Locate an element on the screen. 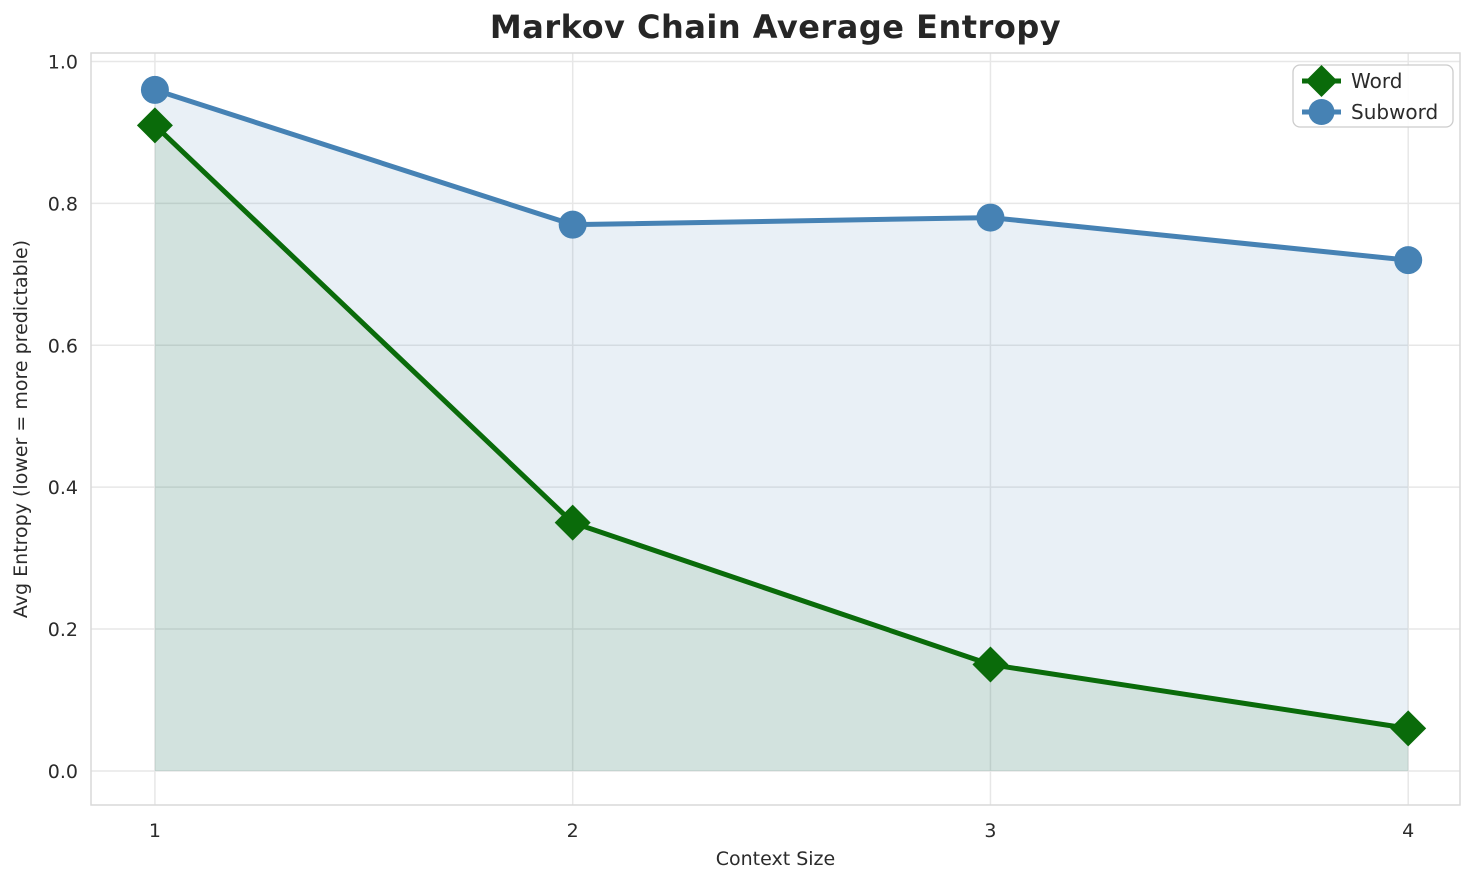  y-tick-label: 0.0 is located at coordinates (63, 772).